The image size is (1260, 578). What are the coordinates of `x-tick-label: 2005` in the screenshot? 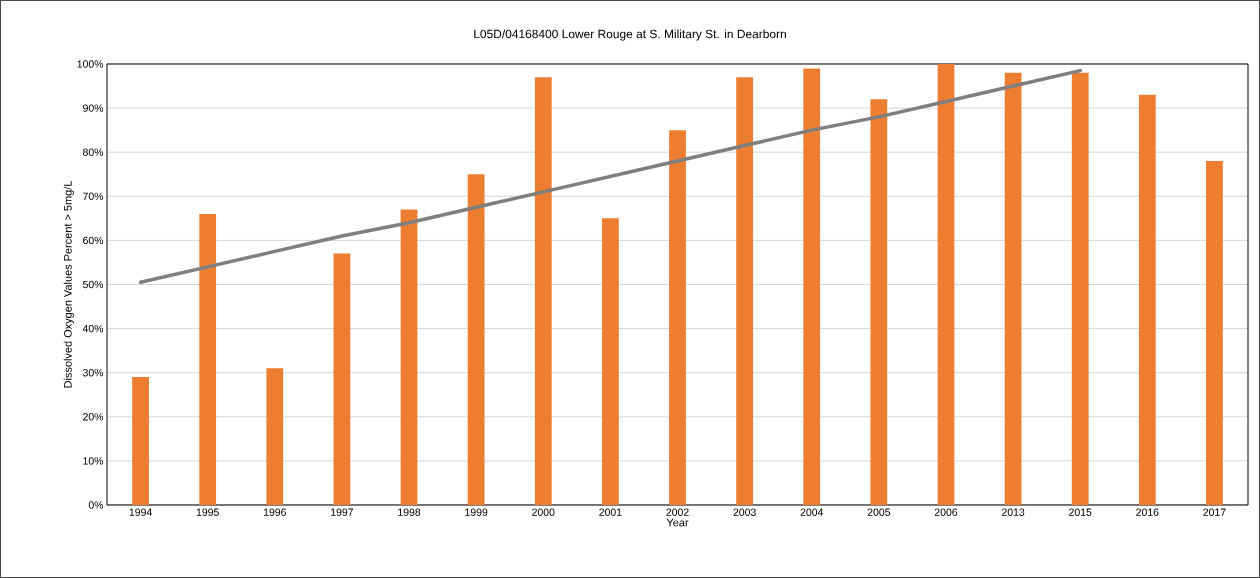 It's located at (879, 512).